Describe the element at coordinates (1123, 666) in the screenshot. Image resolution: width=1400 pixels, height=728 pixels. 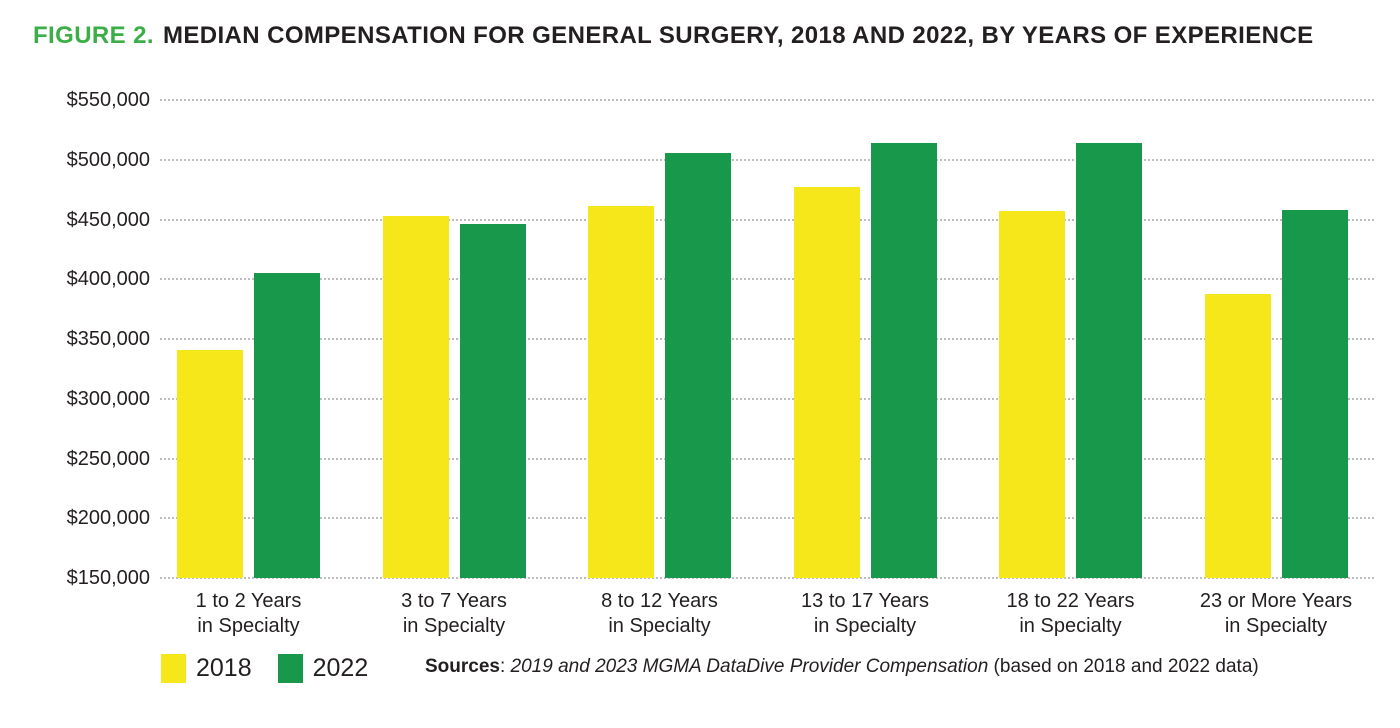
I see `sources-suffix: (based on 2018 and 2022 data)` at that location.